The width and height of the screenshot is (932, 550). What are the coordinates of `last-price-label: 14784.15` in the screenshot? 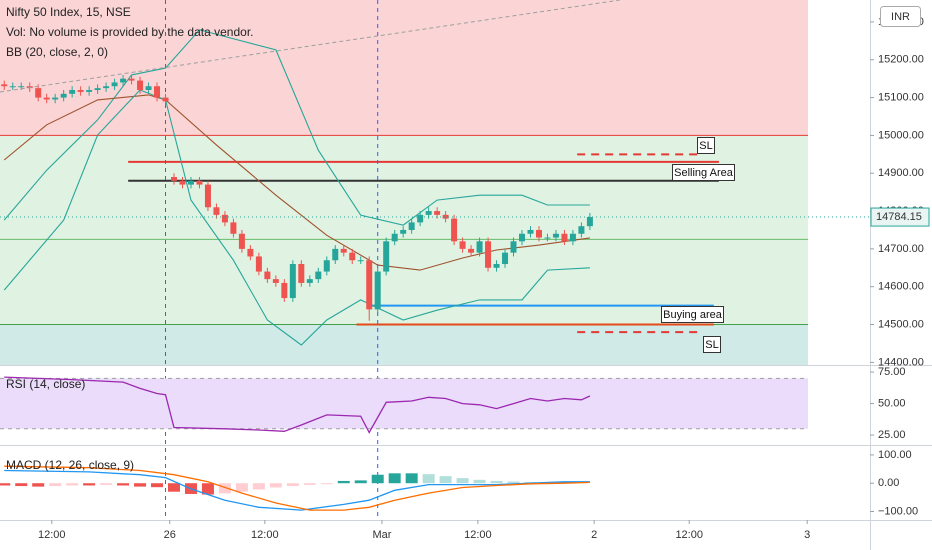 It's located at (899, 217).